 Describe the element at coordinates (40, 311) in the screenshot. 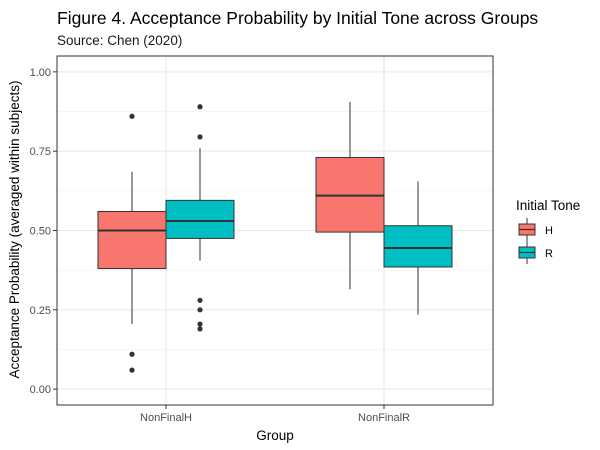

I see `y-tick-label: 0.25` at that location.